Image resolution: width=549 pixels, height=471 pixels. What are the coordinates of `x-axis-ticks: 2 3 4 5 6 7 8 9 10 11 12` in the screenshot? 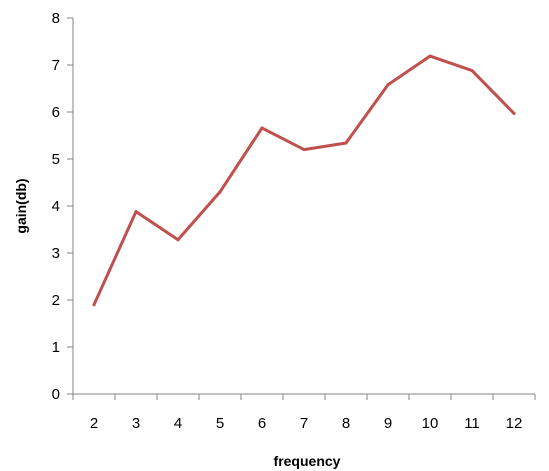 It's located at (304, 413).